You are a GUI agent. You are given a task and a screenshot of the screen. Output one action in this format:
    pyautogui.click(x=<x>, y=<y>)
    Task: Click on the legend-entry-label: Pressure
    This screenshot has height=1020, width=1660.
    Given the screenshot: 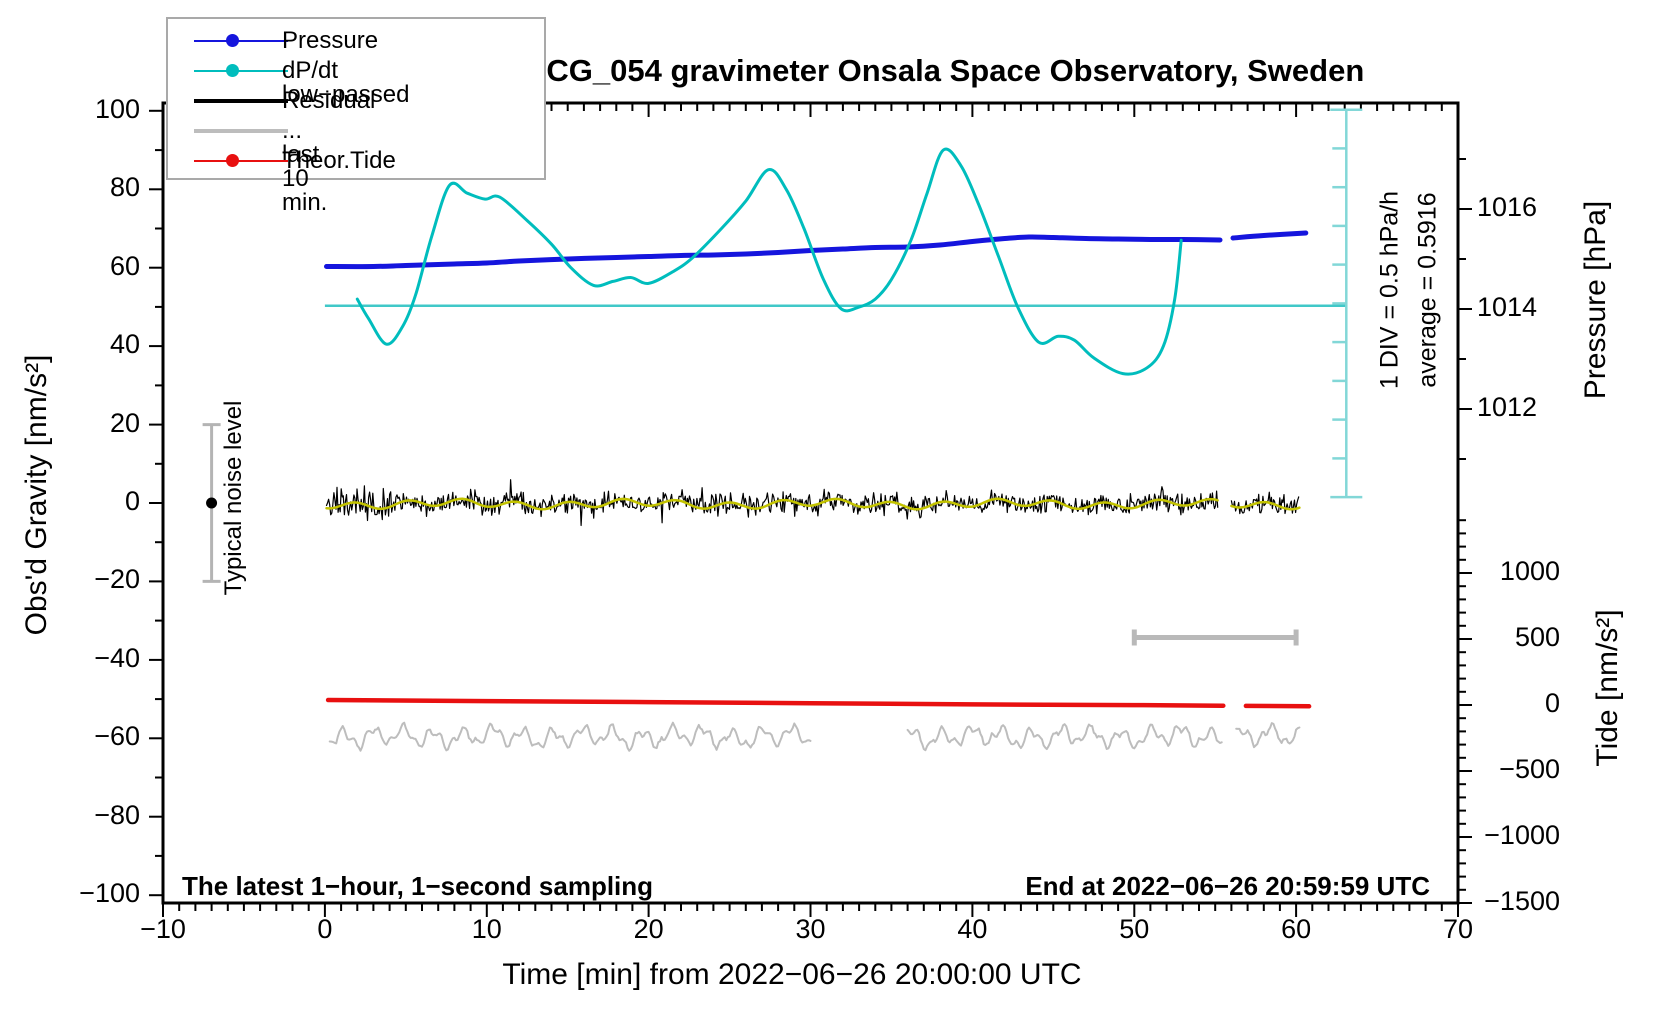 What is the action you would take?
    pyautogui.click(x=330, y=40)
    